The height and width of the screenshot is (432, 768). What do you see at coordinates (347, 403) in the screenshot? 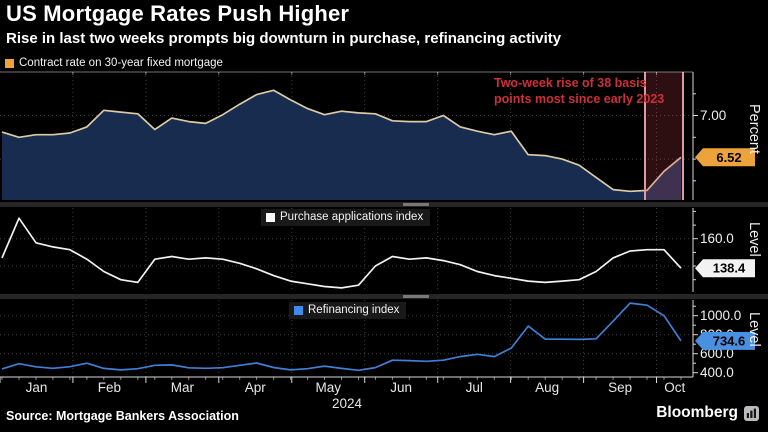
I see `x-axis-year: 2024` at bounding box center [347, 403].